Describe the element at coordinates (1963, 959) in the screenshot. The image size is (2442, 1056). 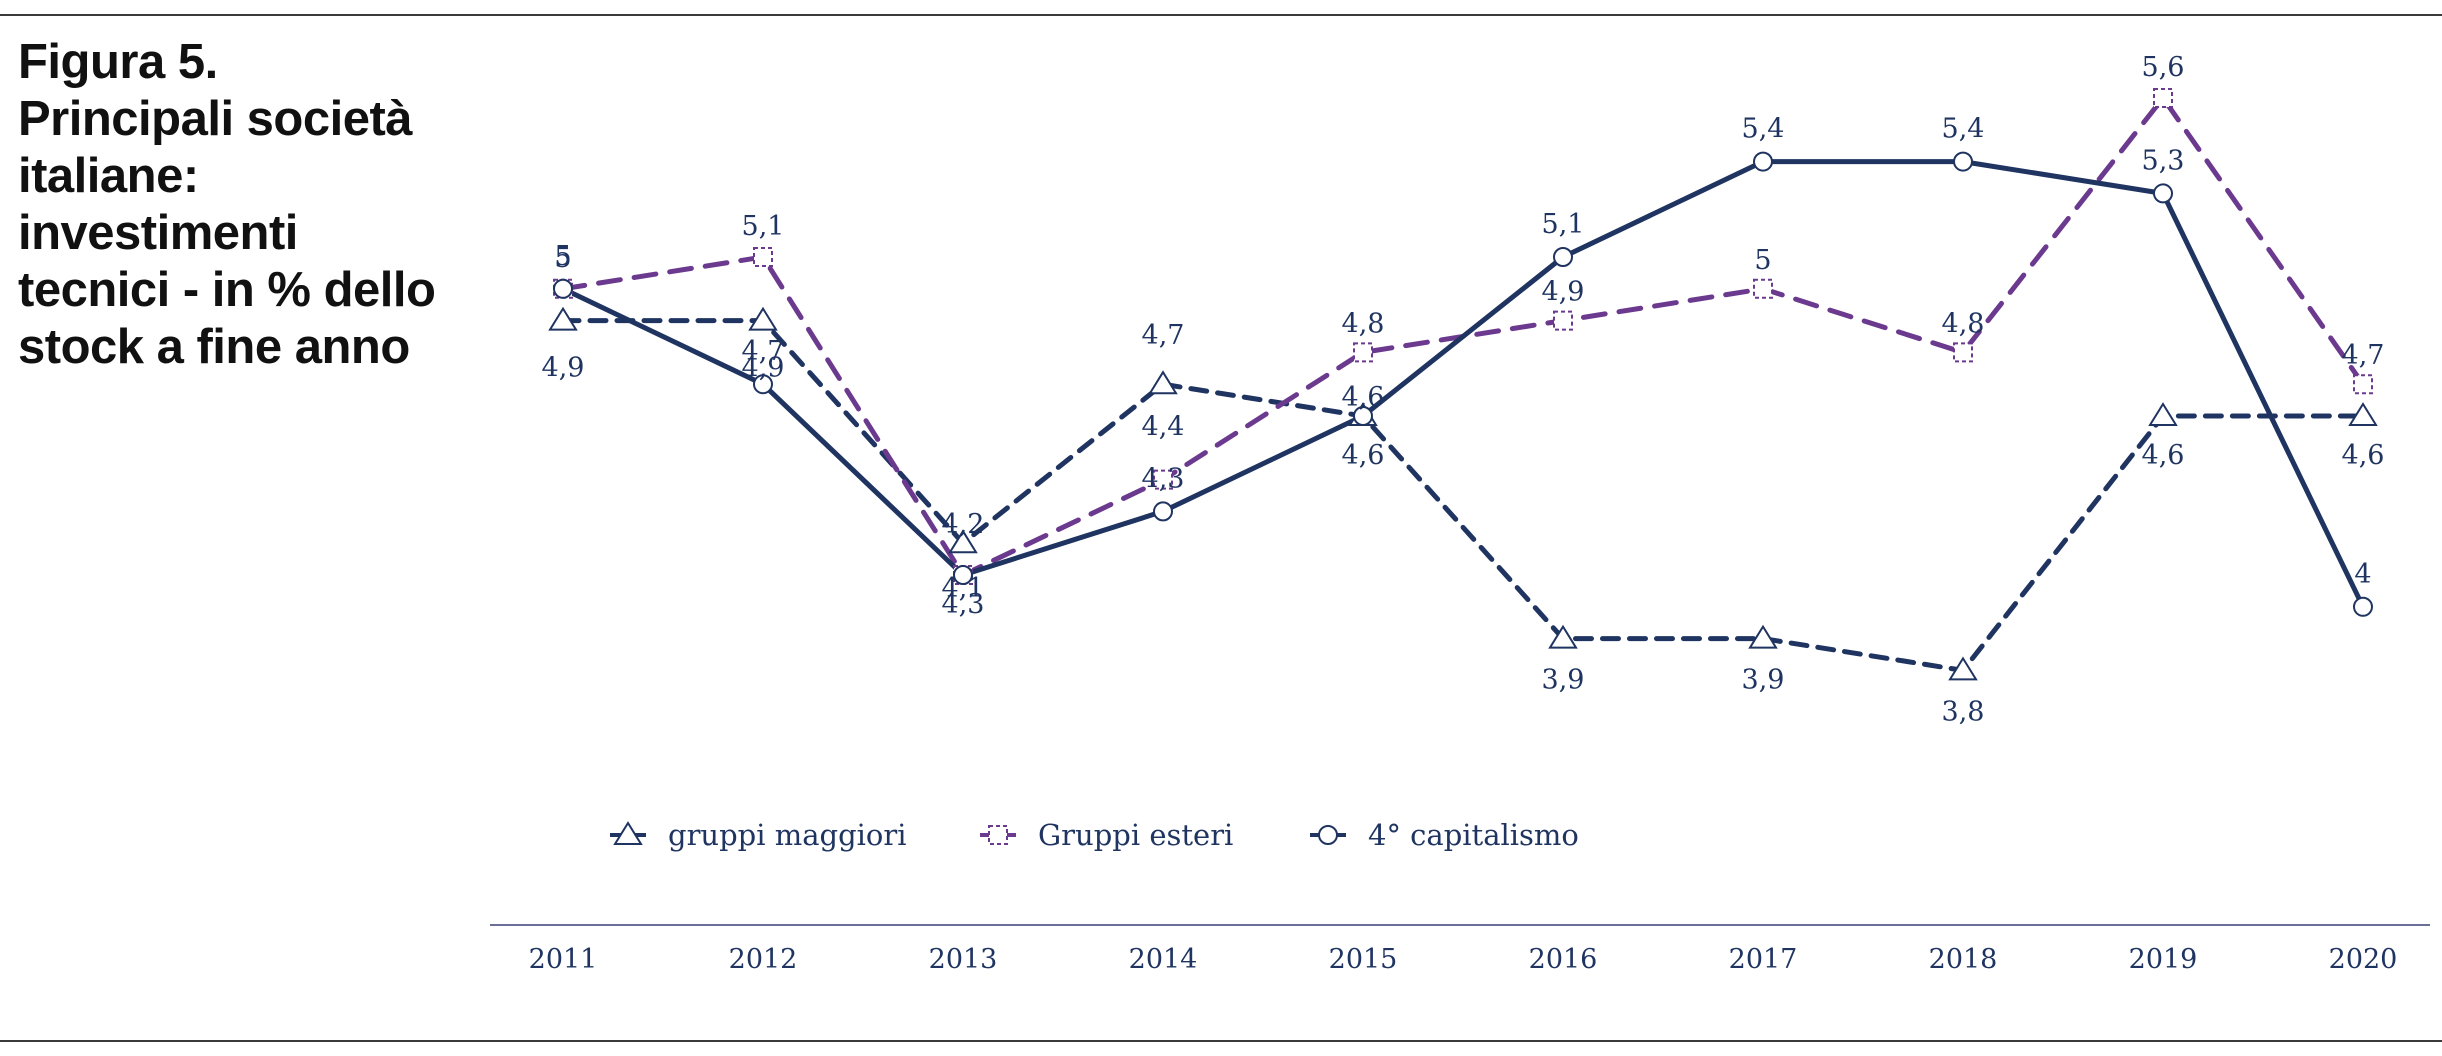
I see `x-tick-label-2018: 2018` at that location.